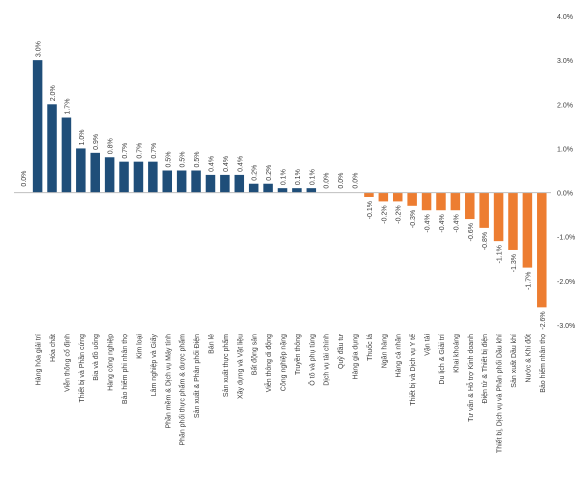 This screenshot has height=487, width=577. What do you see at coordinates (471, 232) in the screenshot?
I see `value-label-31: -0.6%` at bounding box center [471, 232].